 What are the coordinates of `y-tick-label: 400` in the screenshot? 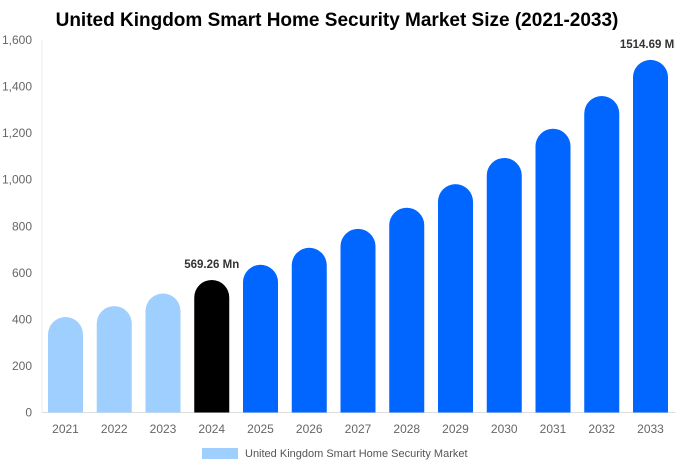 It's located at (22, 319).